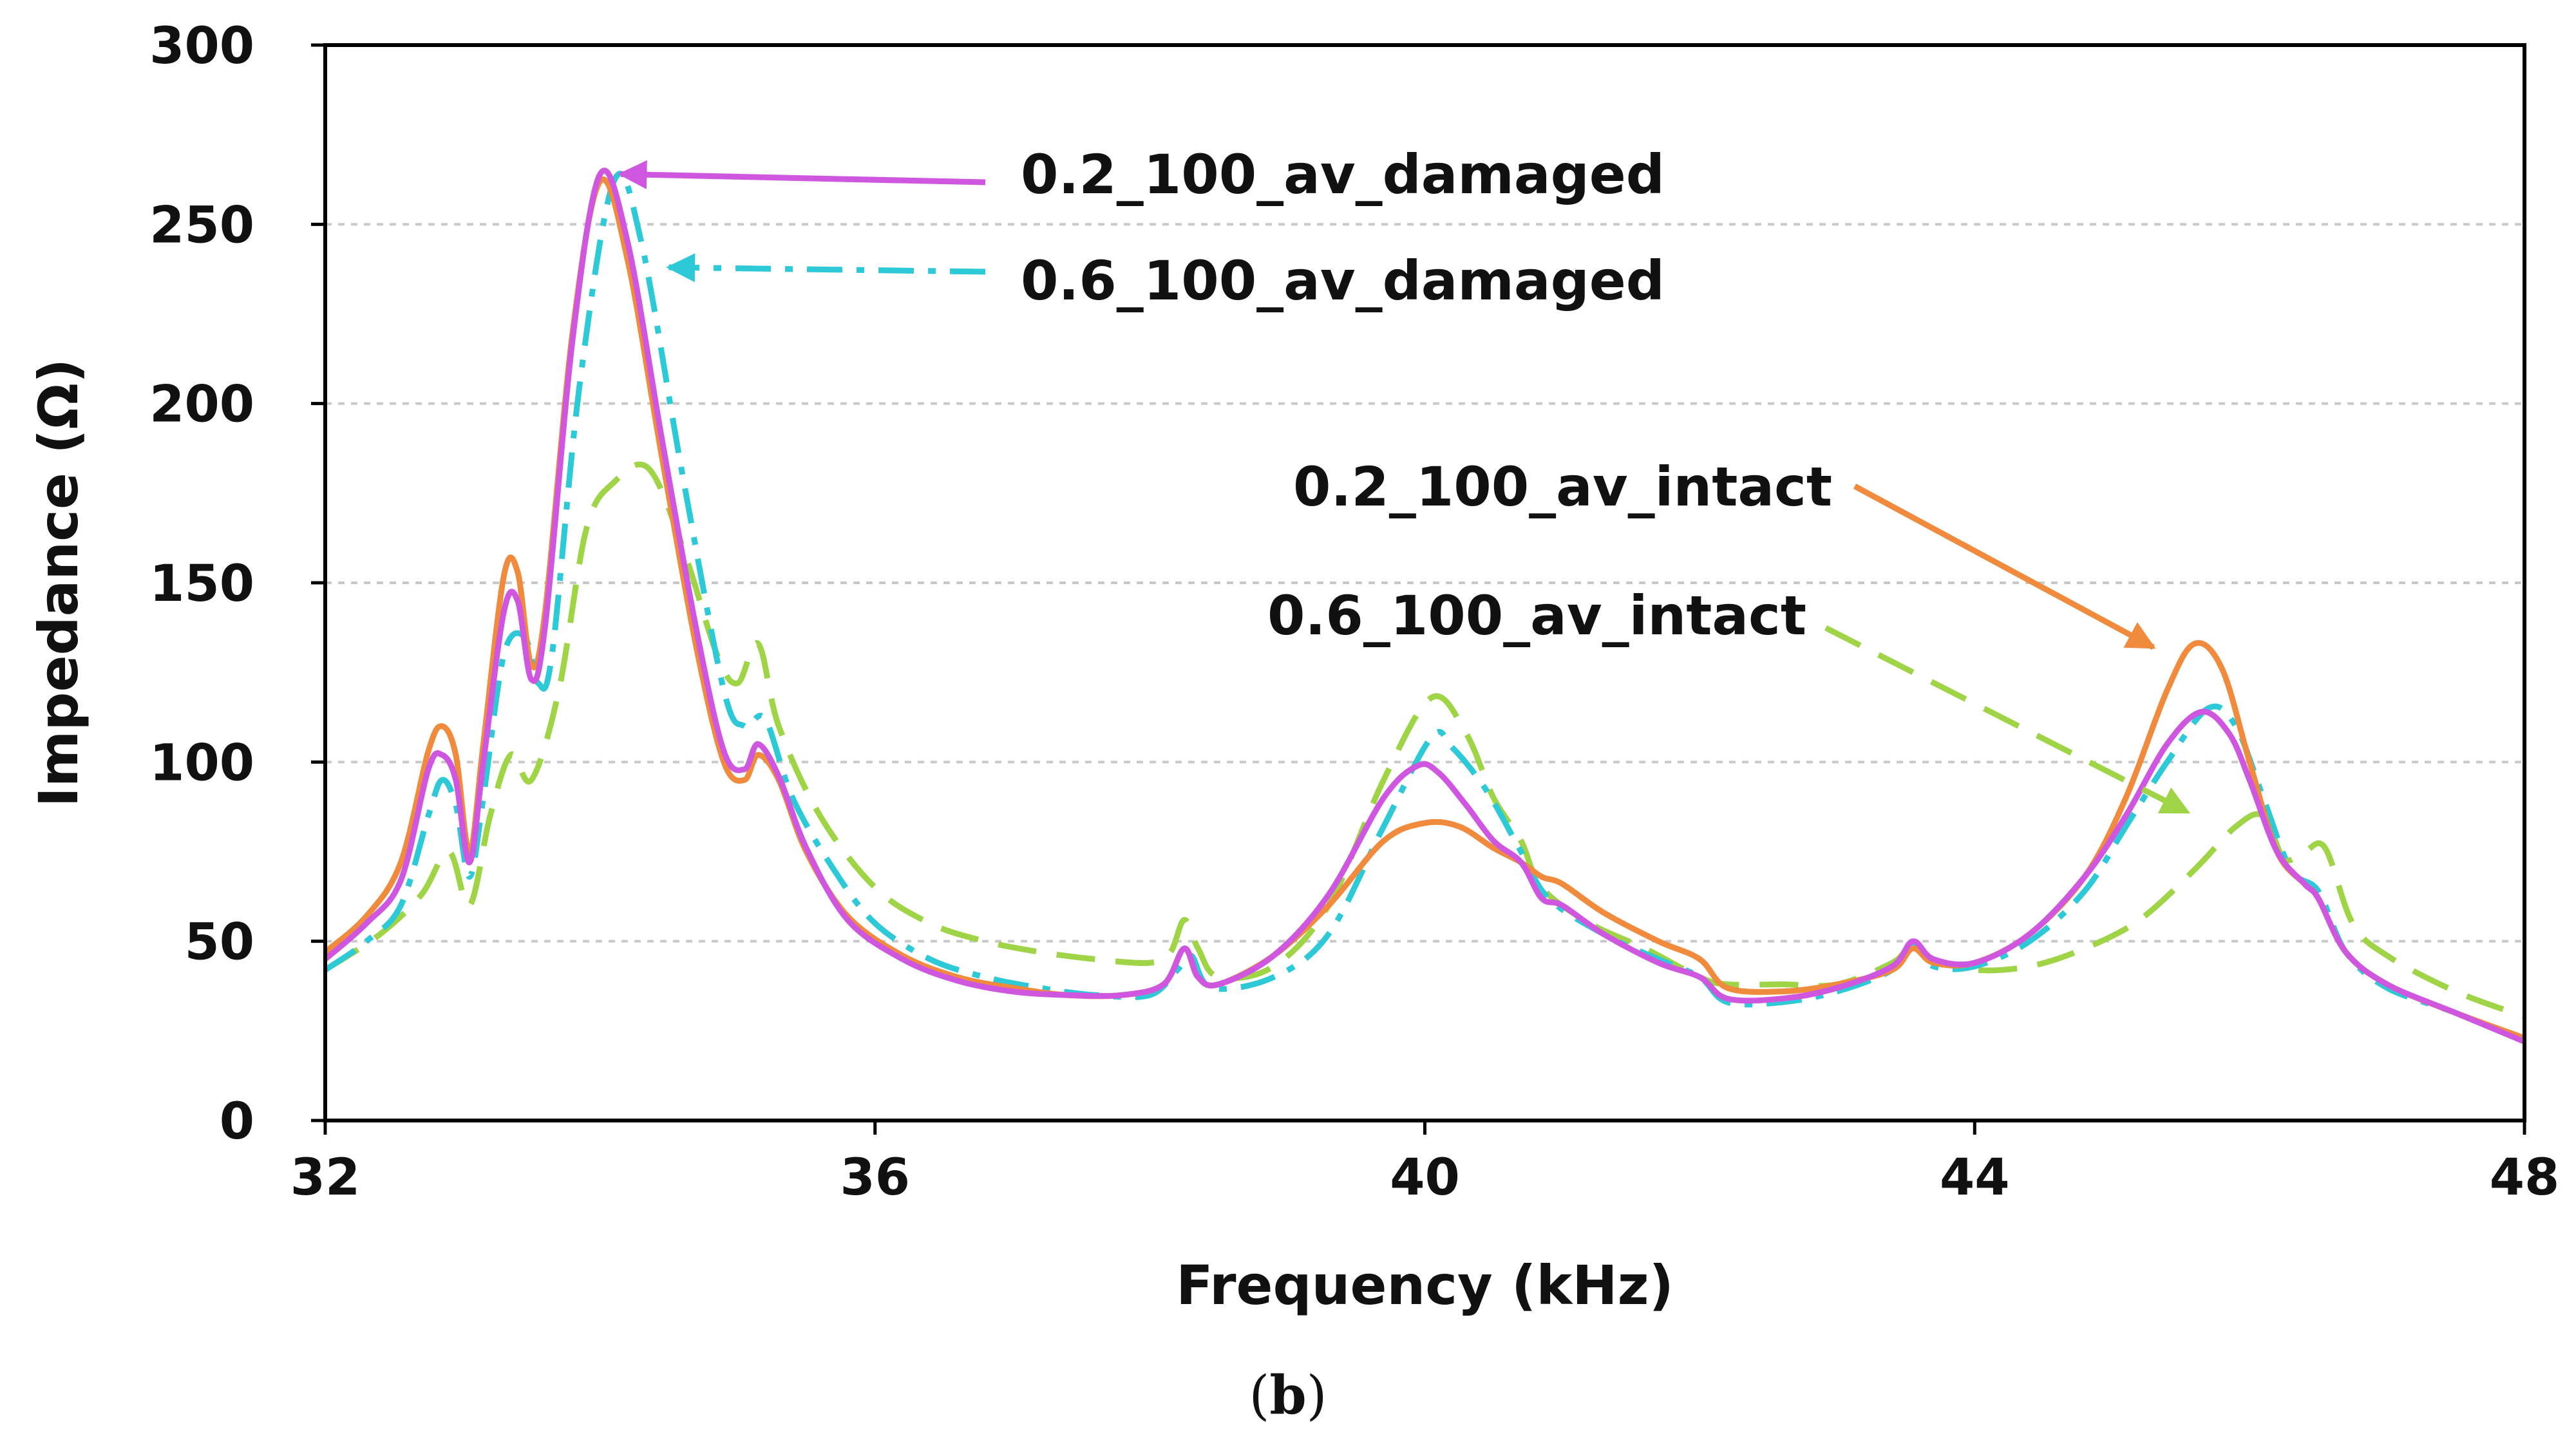  What do you see at coordinates (2004, 567) in the screenshot?
I see `annotation-arrow-0-2-100-av-intact` at bounding box center [2004, 567].